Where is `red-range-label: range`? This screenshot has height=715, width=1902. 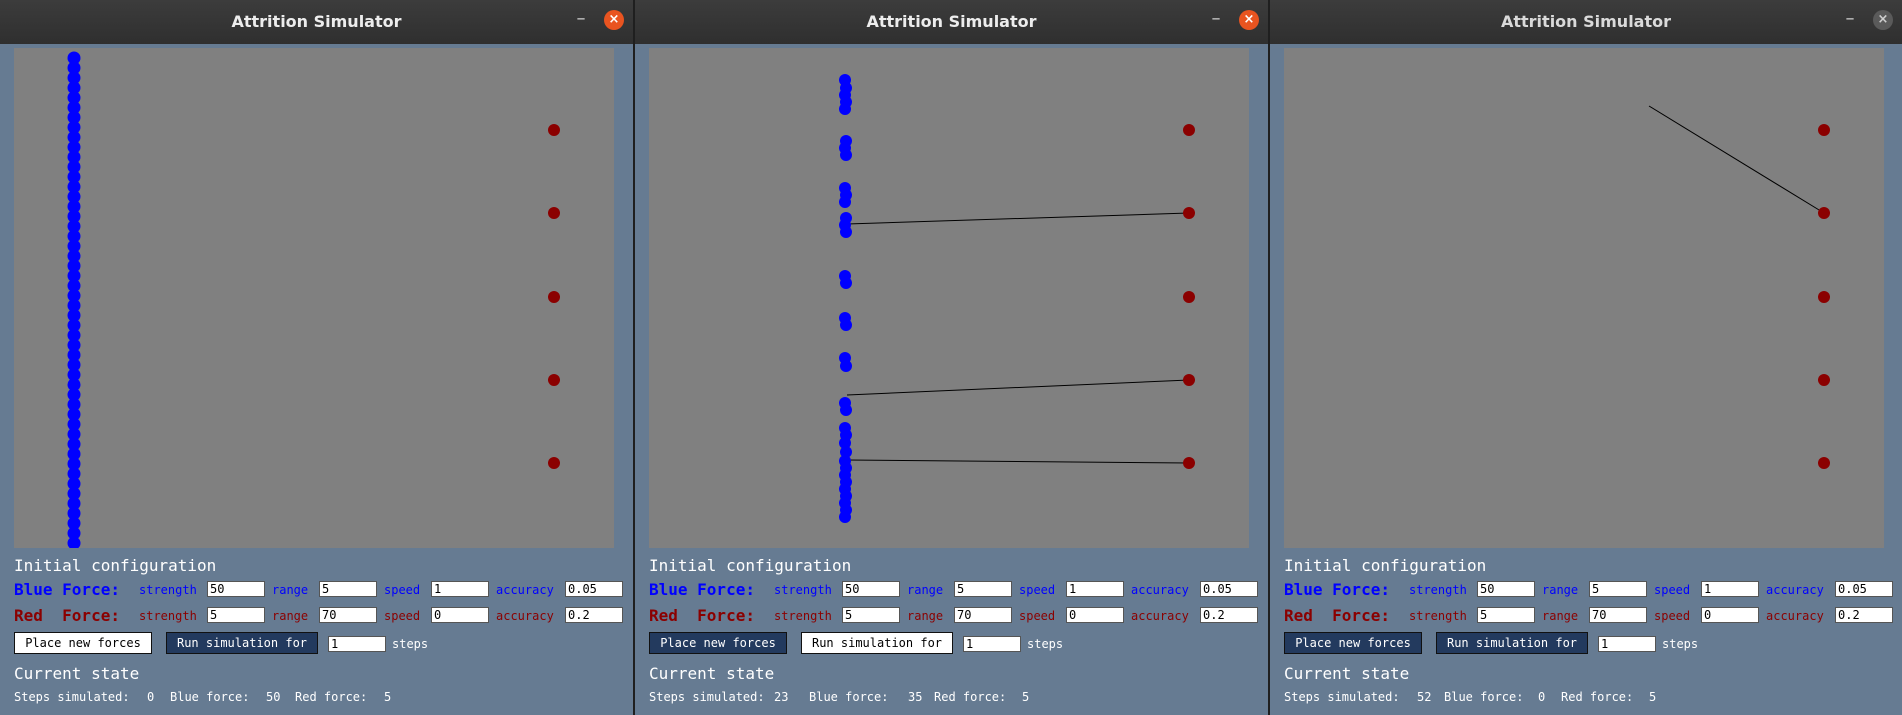
red-range-label: range is located at coordinates (1560, 616).